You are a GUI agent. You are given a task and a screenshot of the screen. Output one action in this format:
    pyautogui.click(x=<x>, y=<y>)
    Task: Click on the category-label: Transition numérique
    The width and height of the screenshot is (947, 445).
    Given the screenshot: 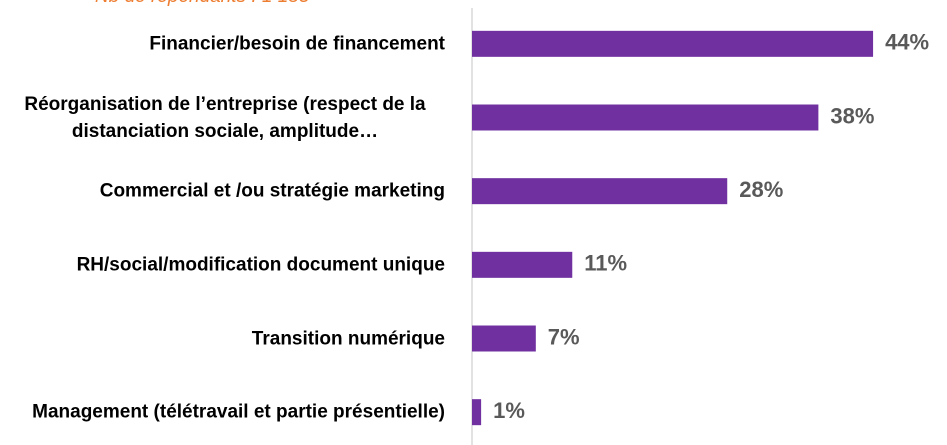 What is the action you would take?
    pyautogui.click(x=348, y=338)
    